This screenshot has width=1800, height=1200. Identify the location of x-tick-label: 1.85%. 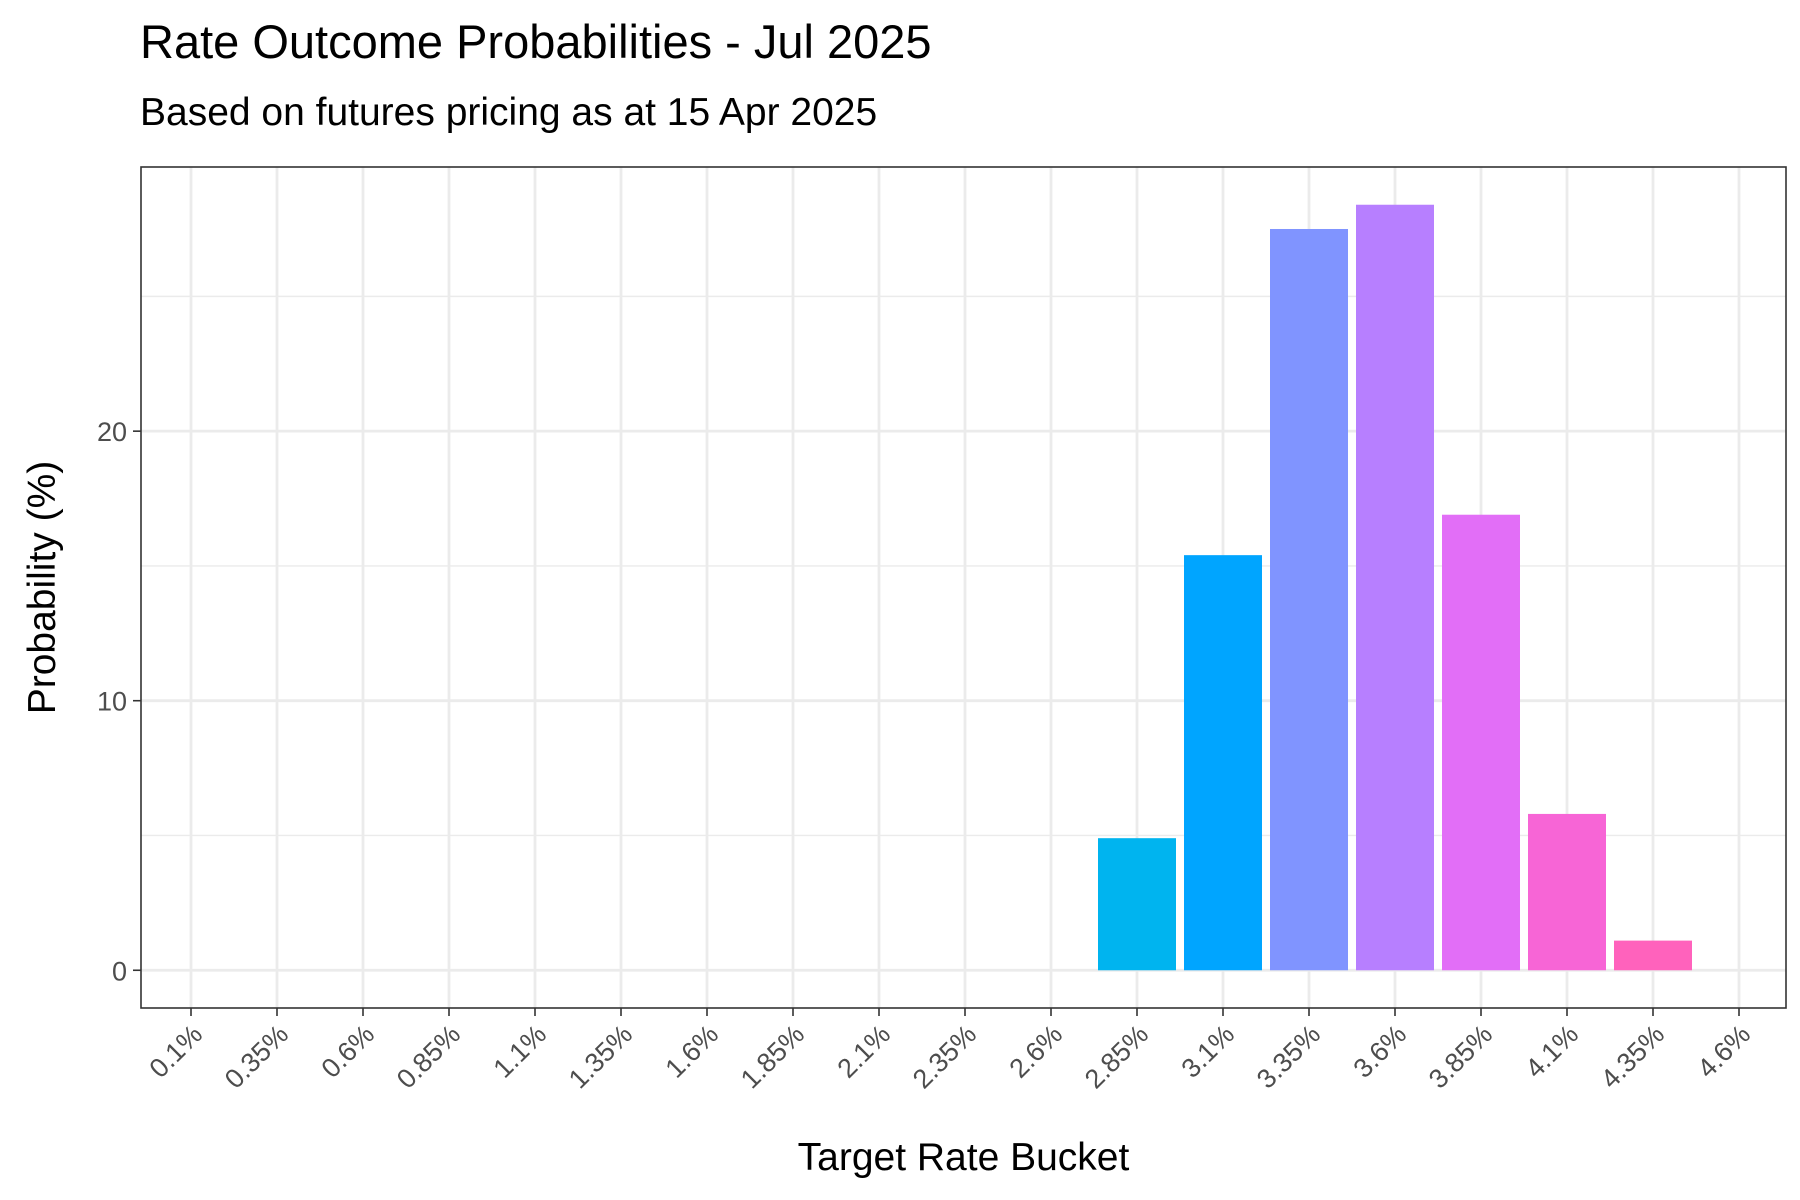
(772, 1056).